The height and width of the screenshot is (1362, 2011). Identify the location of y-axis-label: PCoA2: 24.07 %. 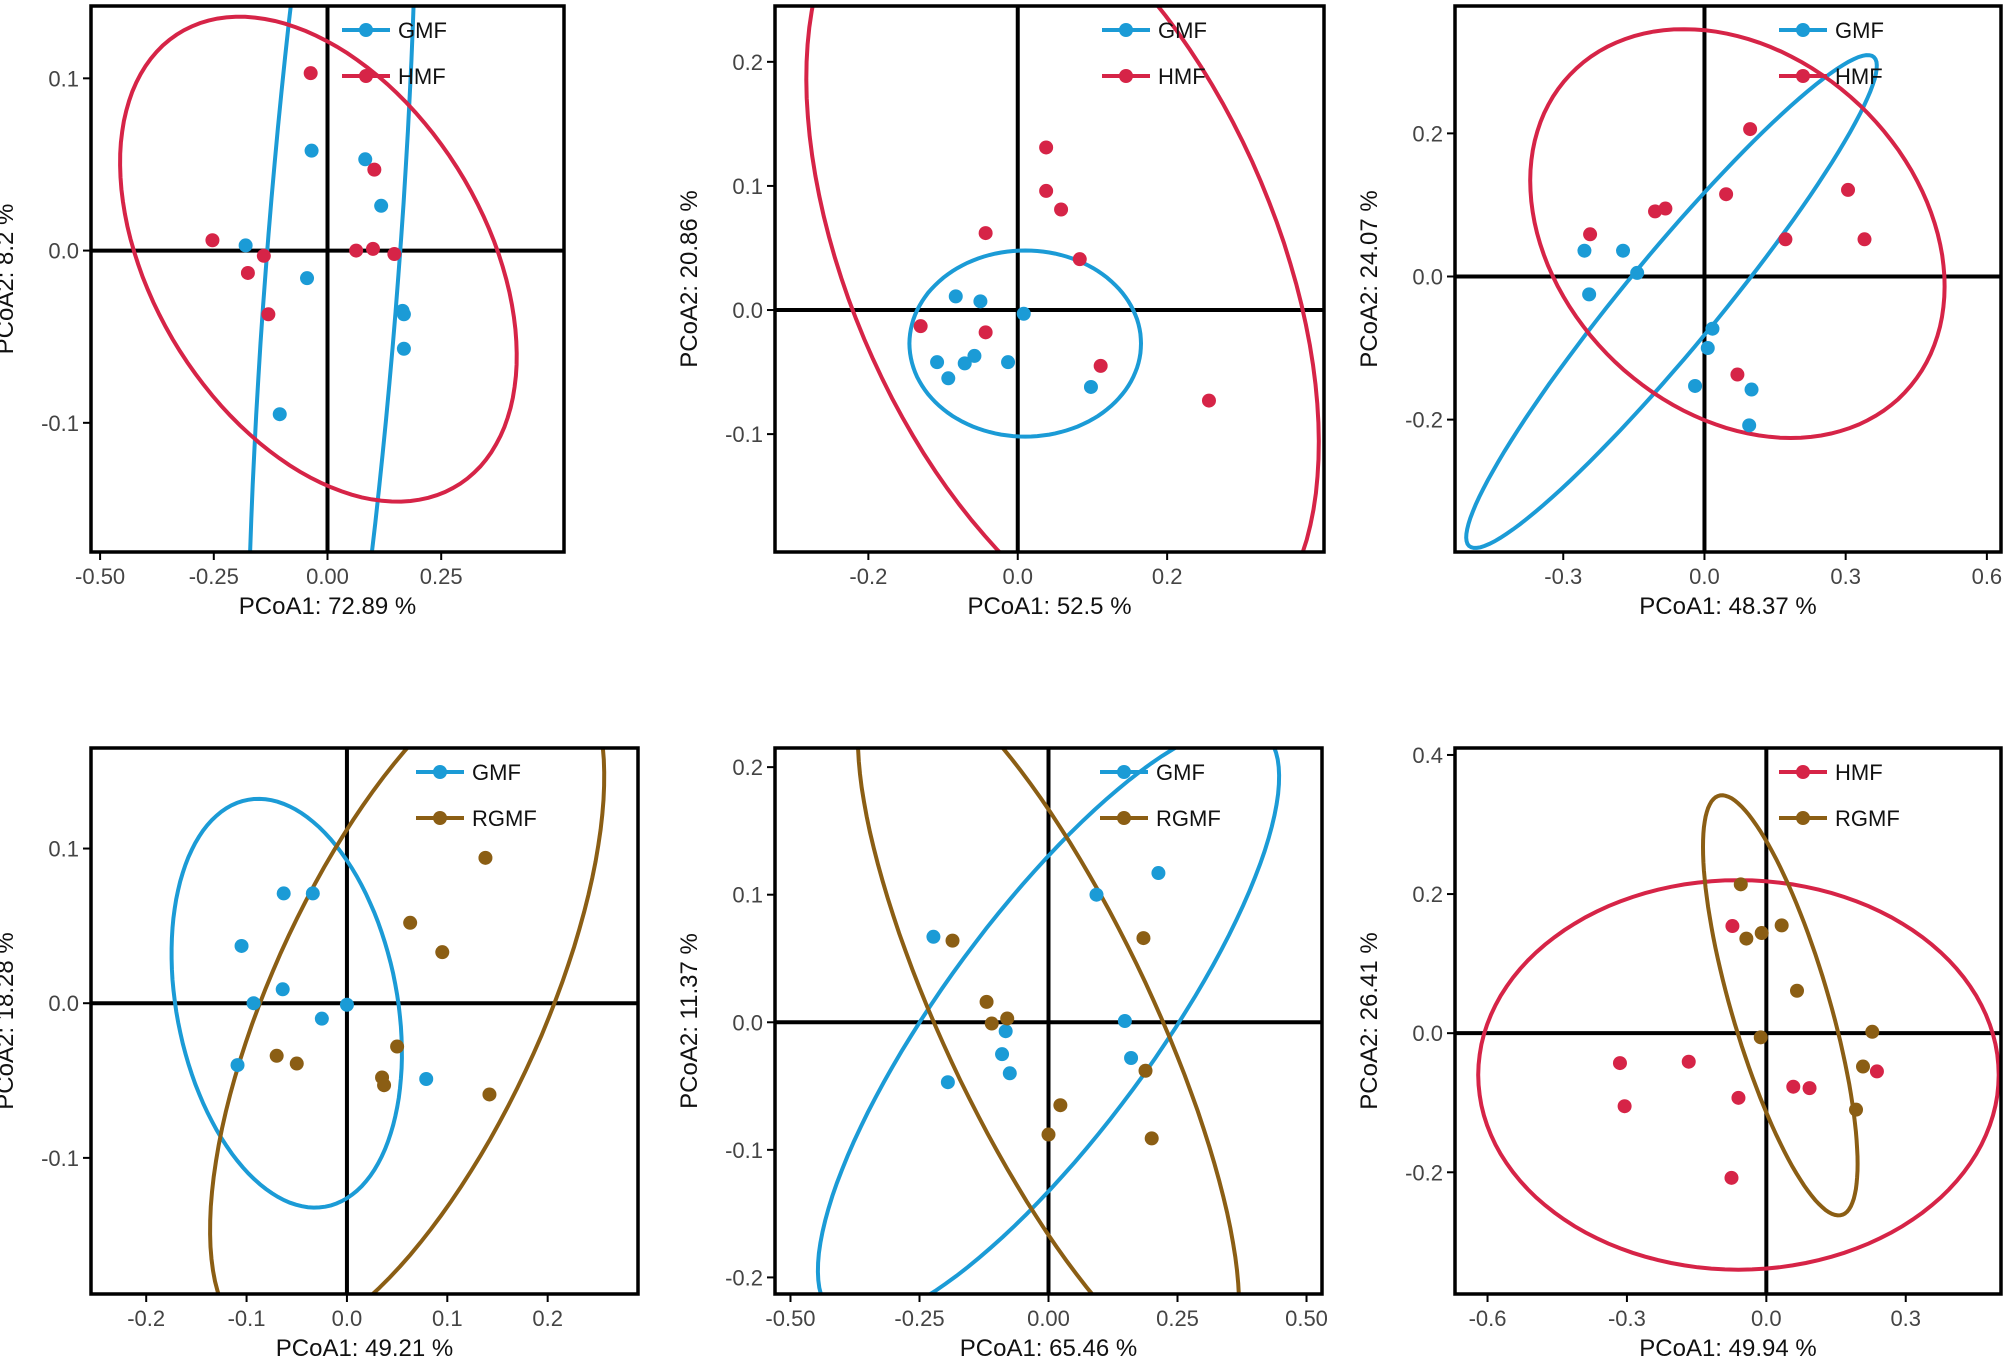
(1369, 278).